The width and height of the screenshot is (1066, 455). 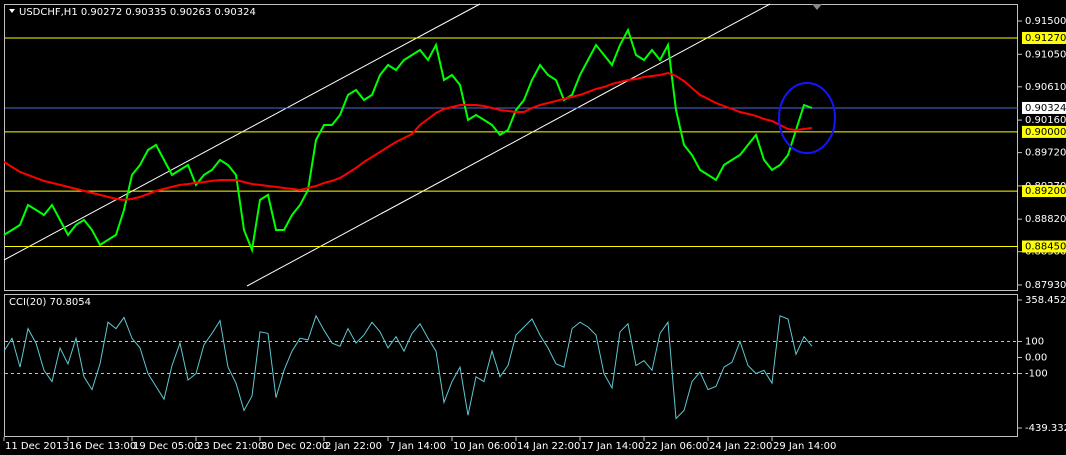 I want to click on y-tick-label: 0.91050, so click(x=1045, y=54).